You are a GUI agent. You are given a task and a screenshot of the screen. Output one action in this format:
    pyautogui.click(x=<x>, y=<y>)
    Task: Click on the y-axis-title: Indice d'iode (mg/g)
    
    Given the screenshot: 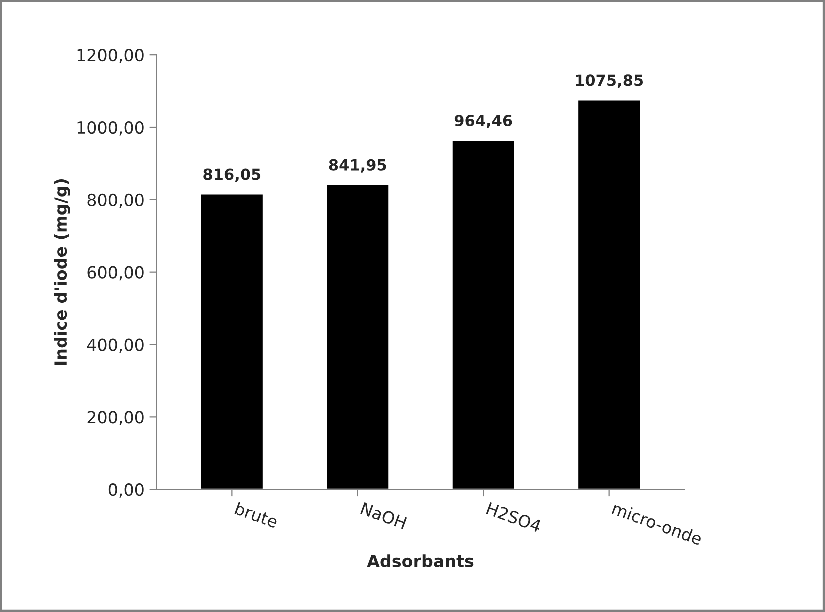 What is the action you would take?
    pyautogui.click(x=62, y=273)
    